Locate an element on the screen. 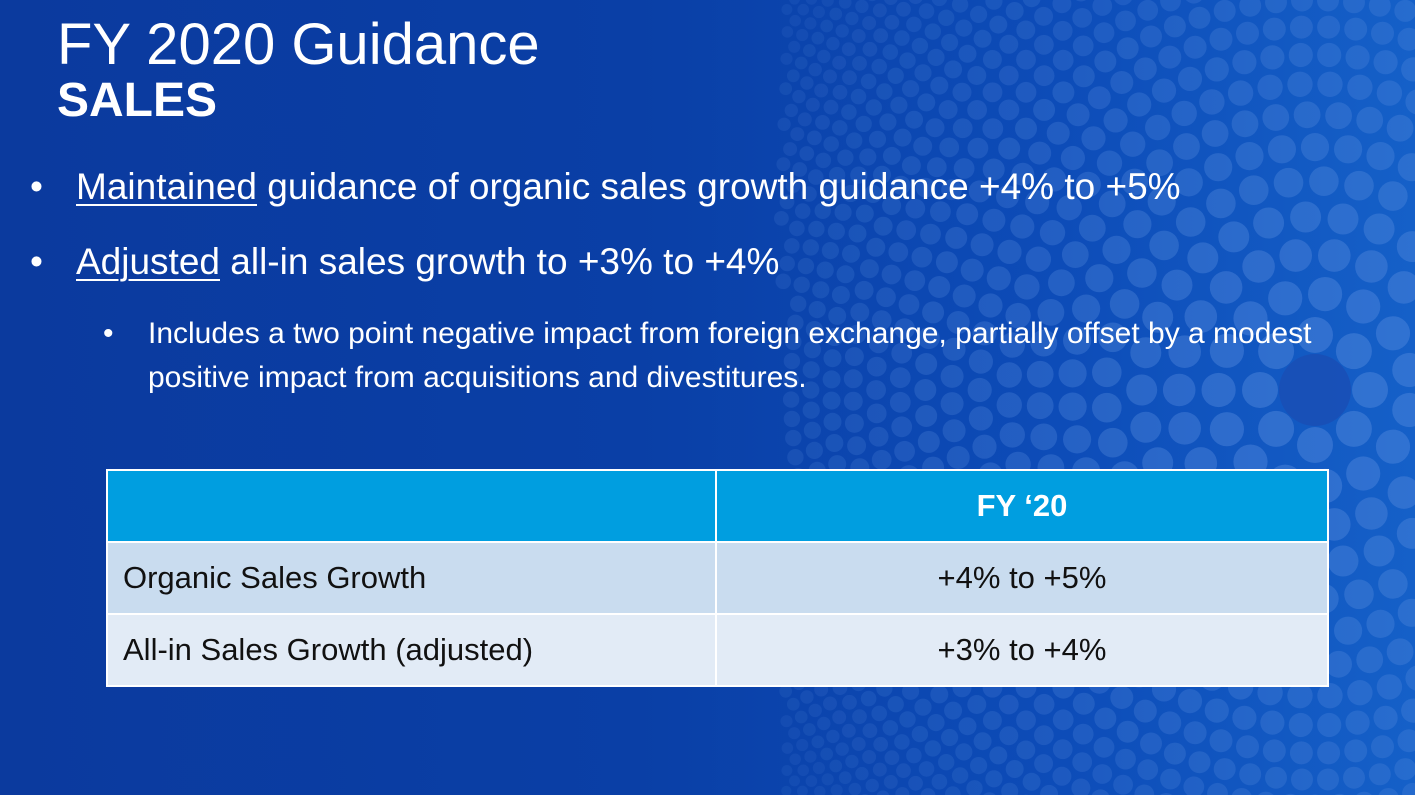 The height and width of the screenshot is (795, 1415). table-row-value: +4% to +5% is located at coordinates (1022, 578).